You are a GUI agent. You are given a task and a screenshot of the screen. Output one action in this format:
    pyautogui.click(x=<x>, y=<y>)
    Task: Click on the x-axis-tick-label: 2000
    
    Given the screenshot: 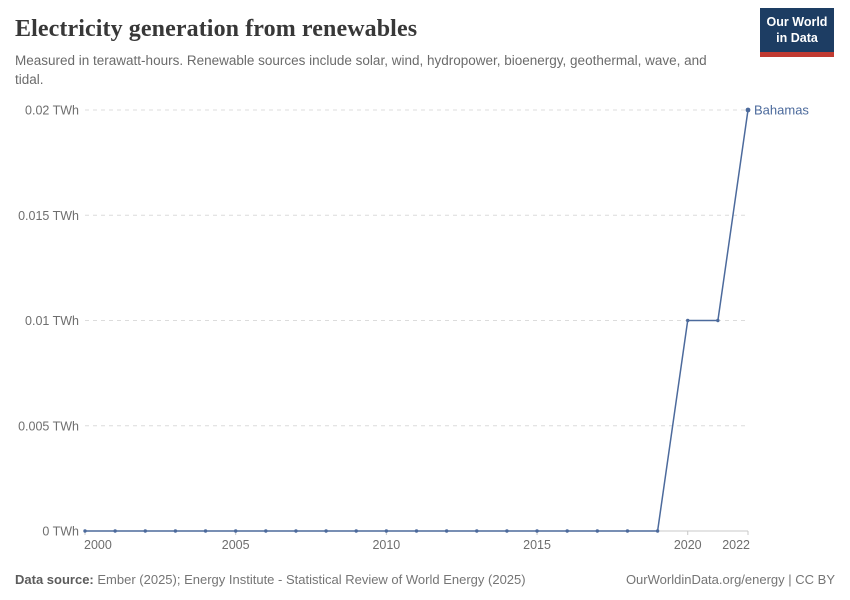 What is the action you would take?
    pyautogui.click(x=98, y=545)
    